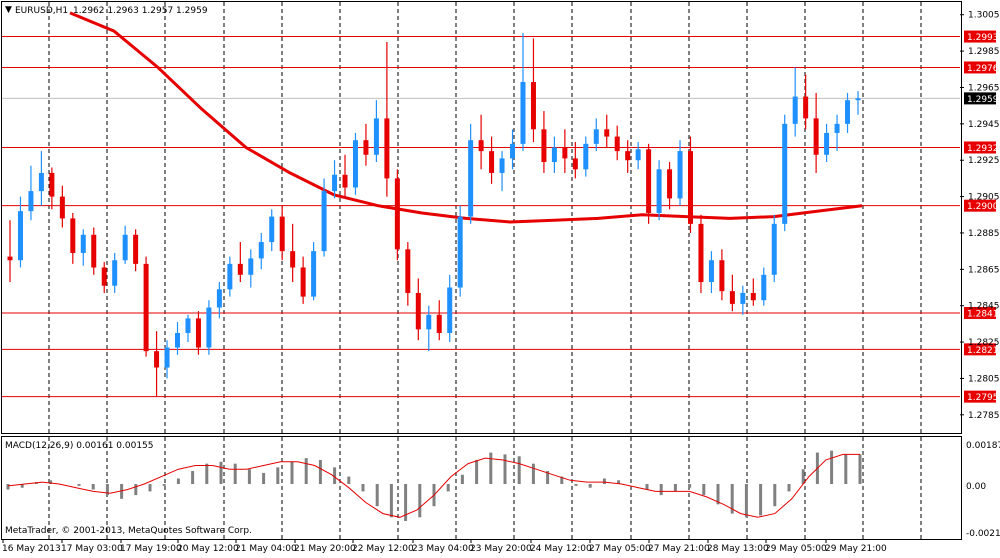 The width and height of the screenshot is (1000, 558). Describe the element at coordinates (983, 69) in the screenshot. I see `level-tag-label: 1.2976` at that location.